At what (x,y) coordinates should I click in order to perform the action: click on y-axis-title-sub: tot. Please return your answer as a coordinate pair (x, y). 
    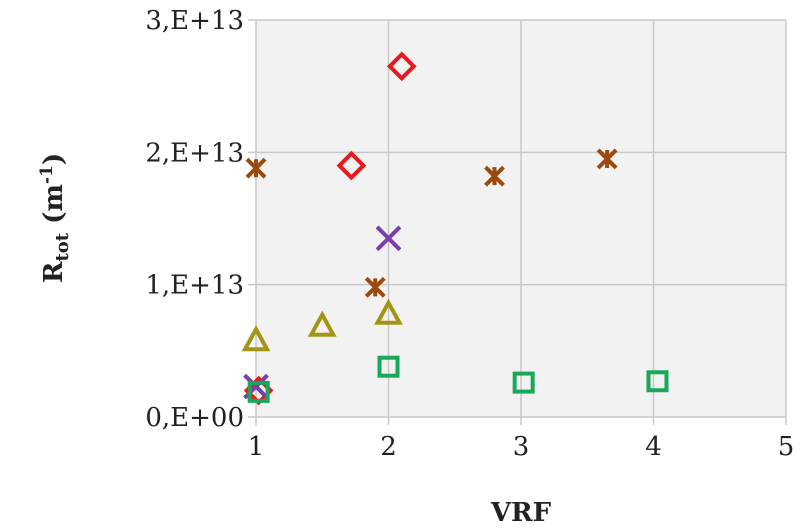
    Looking at the image, I should click on (62, 246).